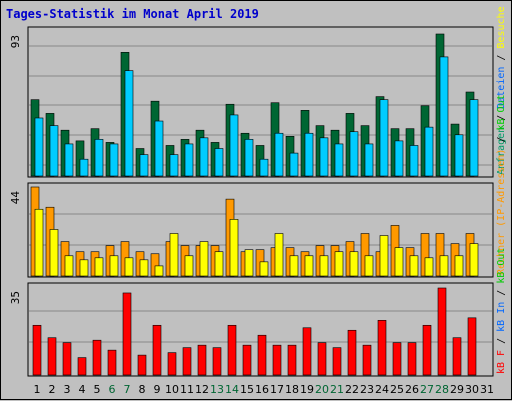  Describe the element at coordinates (322, 389) in the screenshot. I see `x-tick-label: 20` at that location.